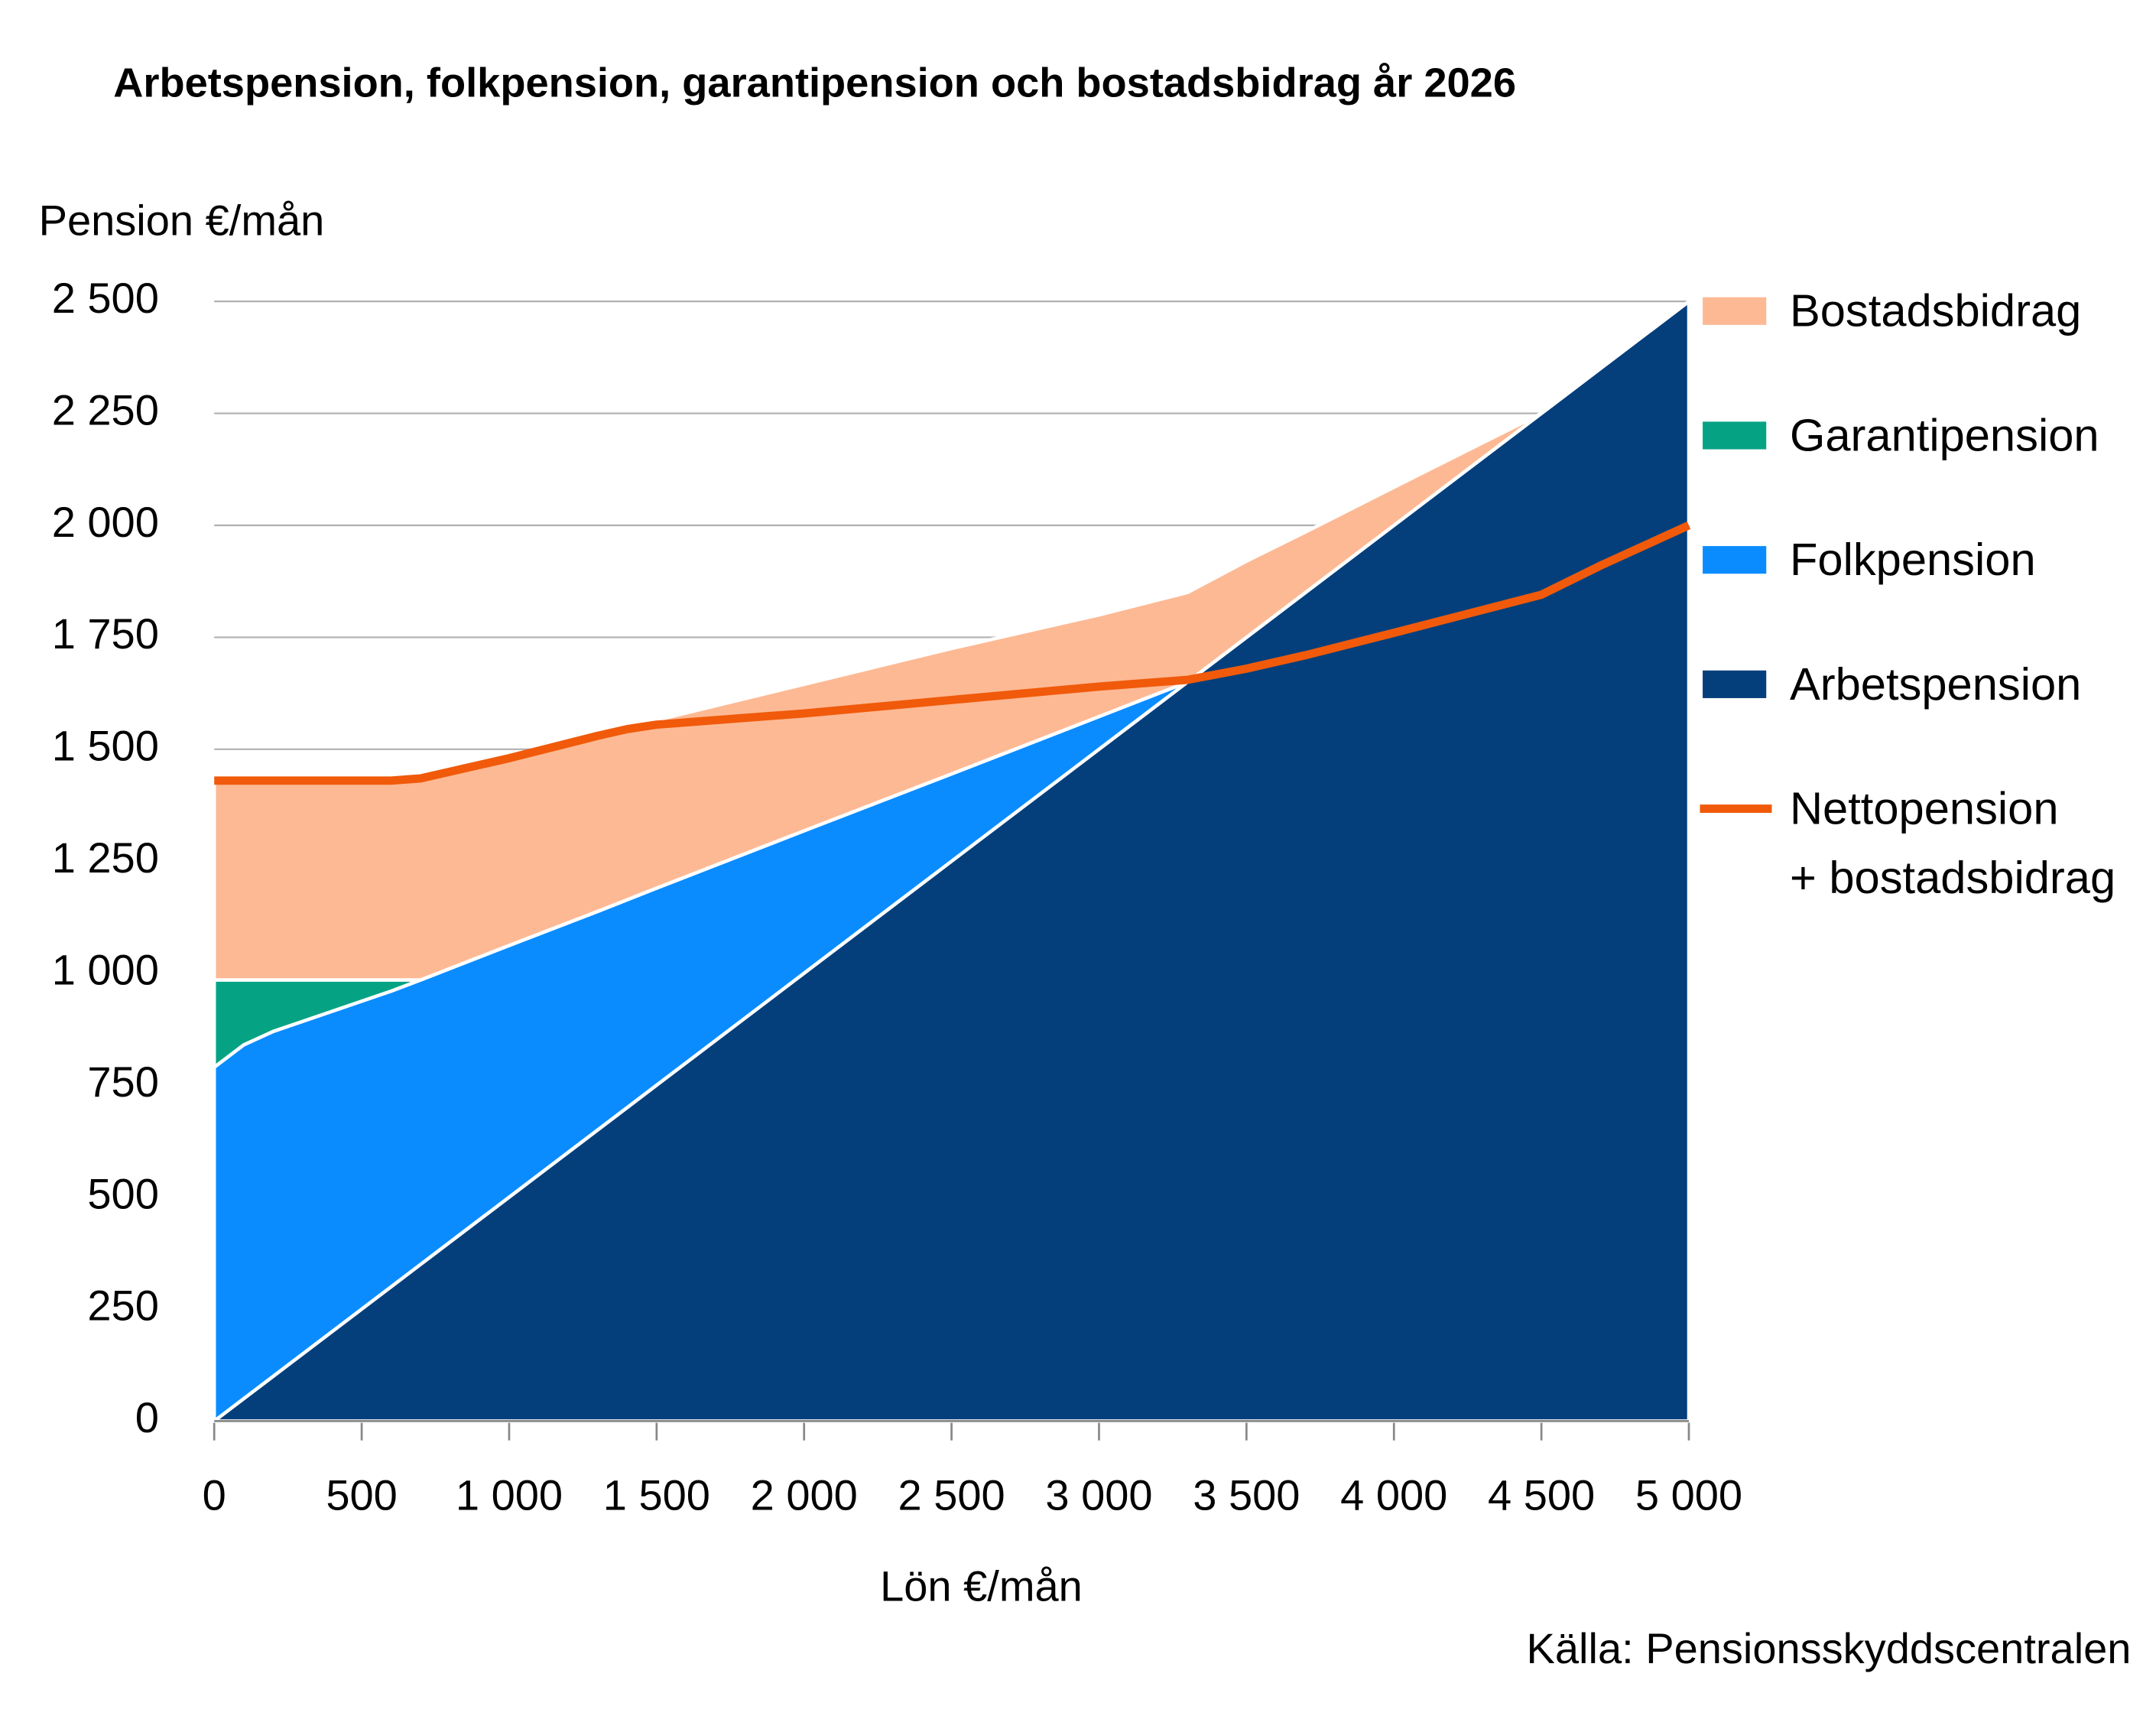  I want to click on x-tick-label: 2 500, so click(951, 1494).